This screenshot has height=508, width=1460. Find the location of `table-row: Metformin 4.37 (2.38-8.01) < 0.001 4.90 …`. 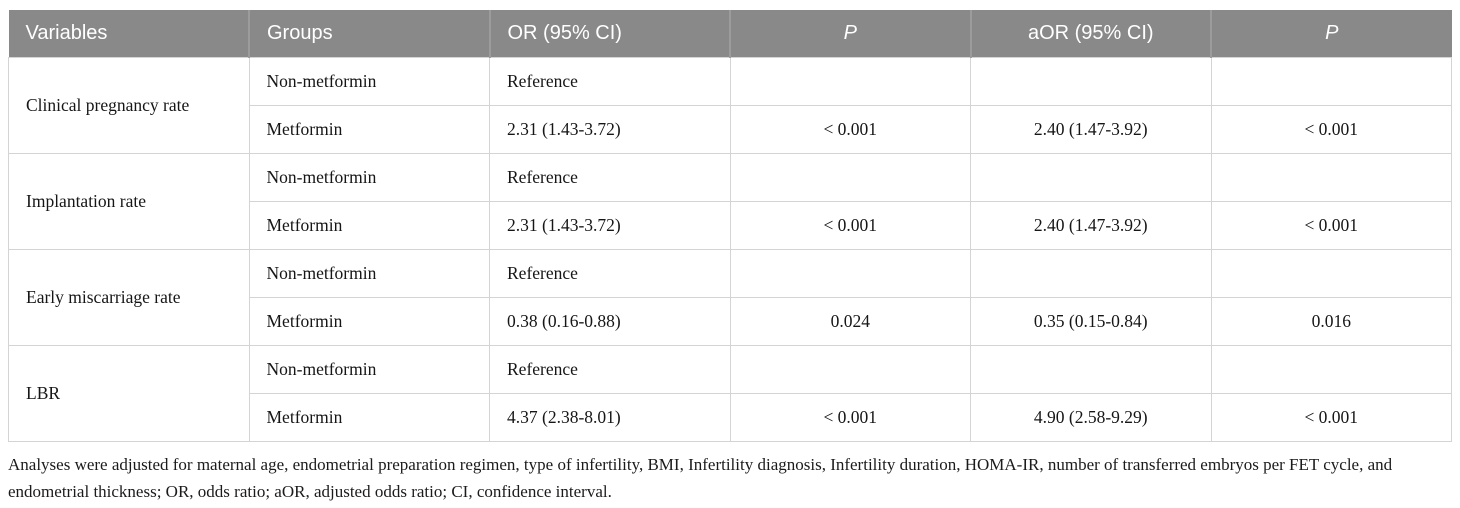

table-row: Metformin 4.37 (2.38-8.01) < 0.001 4.90 … is located at coordinates (730, 417).